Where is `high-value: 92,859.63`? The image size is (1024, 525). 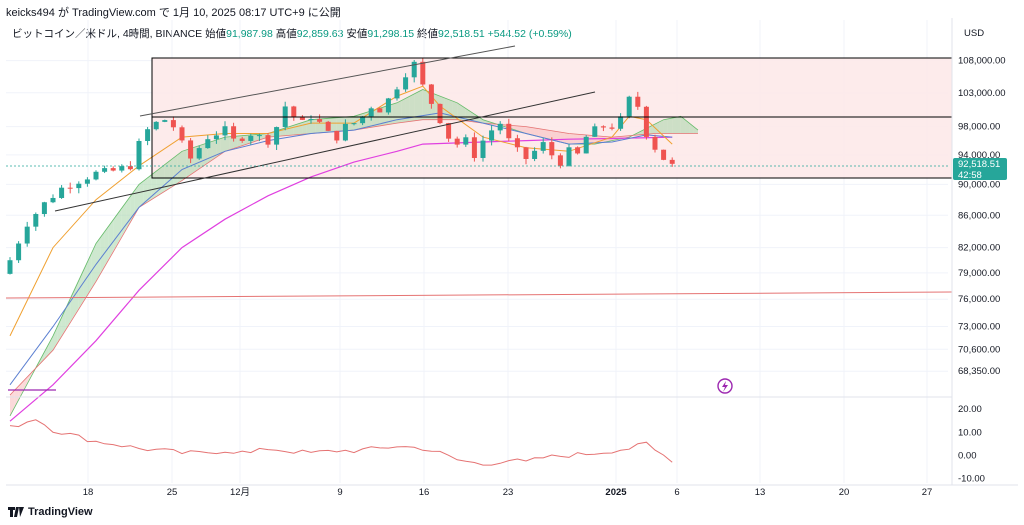 high-value: 92,859.63 is located at coordinates (320, 34).